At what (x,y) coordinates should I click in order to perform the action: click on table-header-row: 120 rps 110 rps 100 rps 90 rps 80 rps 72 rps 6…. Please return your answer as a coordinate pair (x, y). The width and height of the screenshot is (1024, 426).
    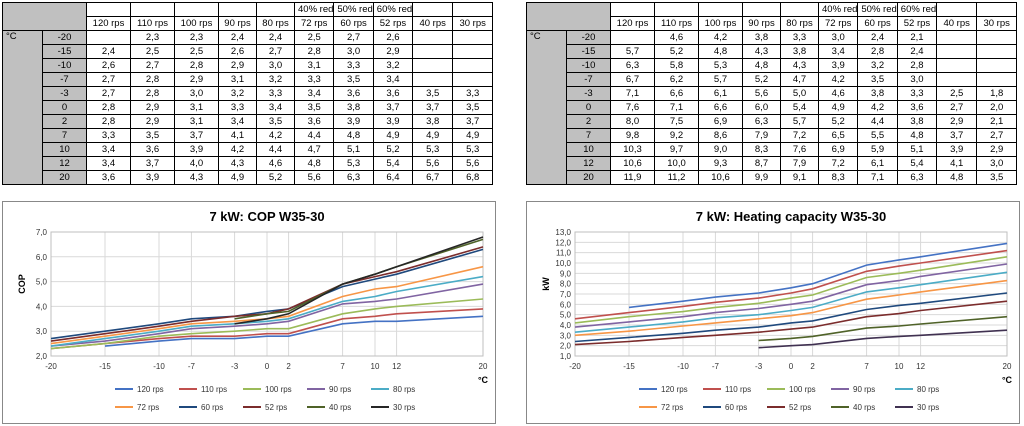
    Looking at the image, I should click on (248, 23).